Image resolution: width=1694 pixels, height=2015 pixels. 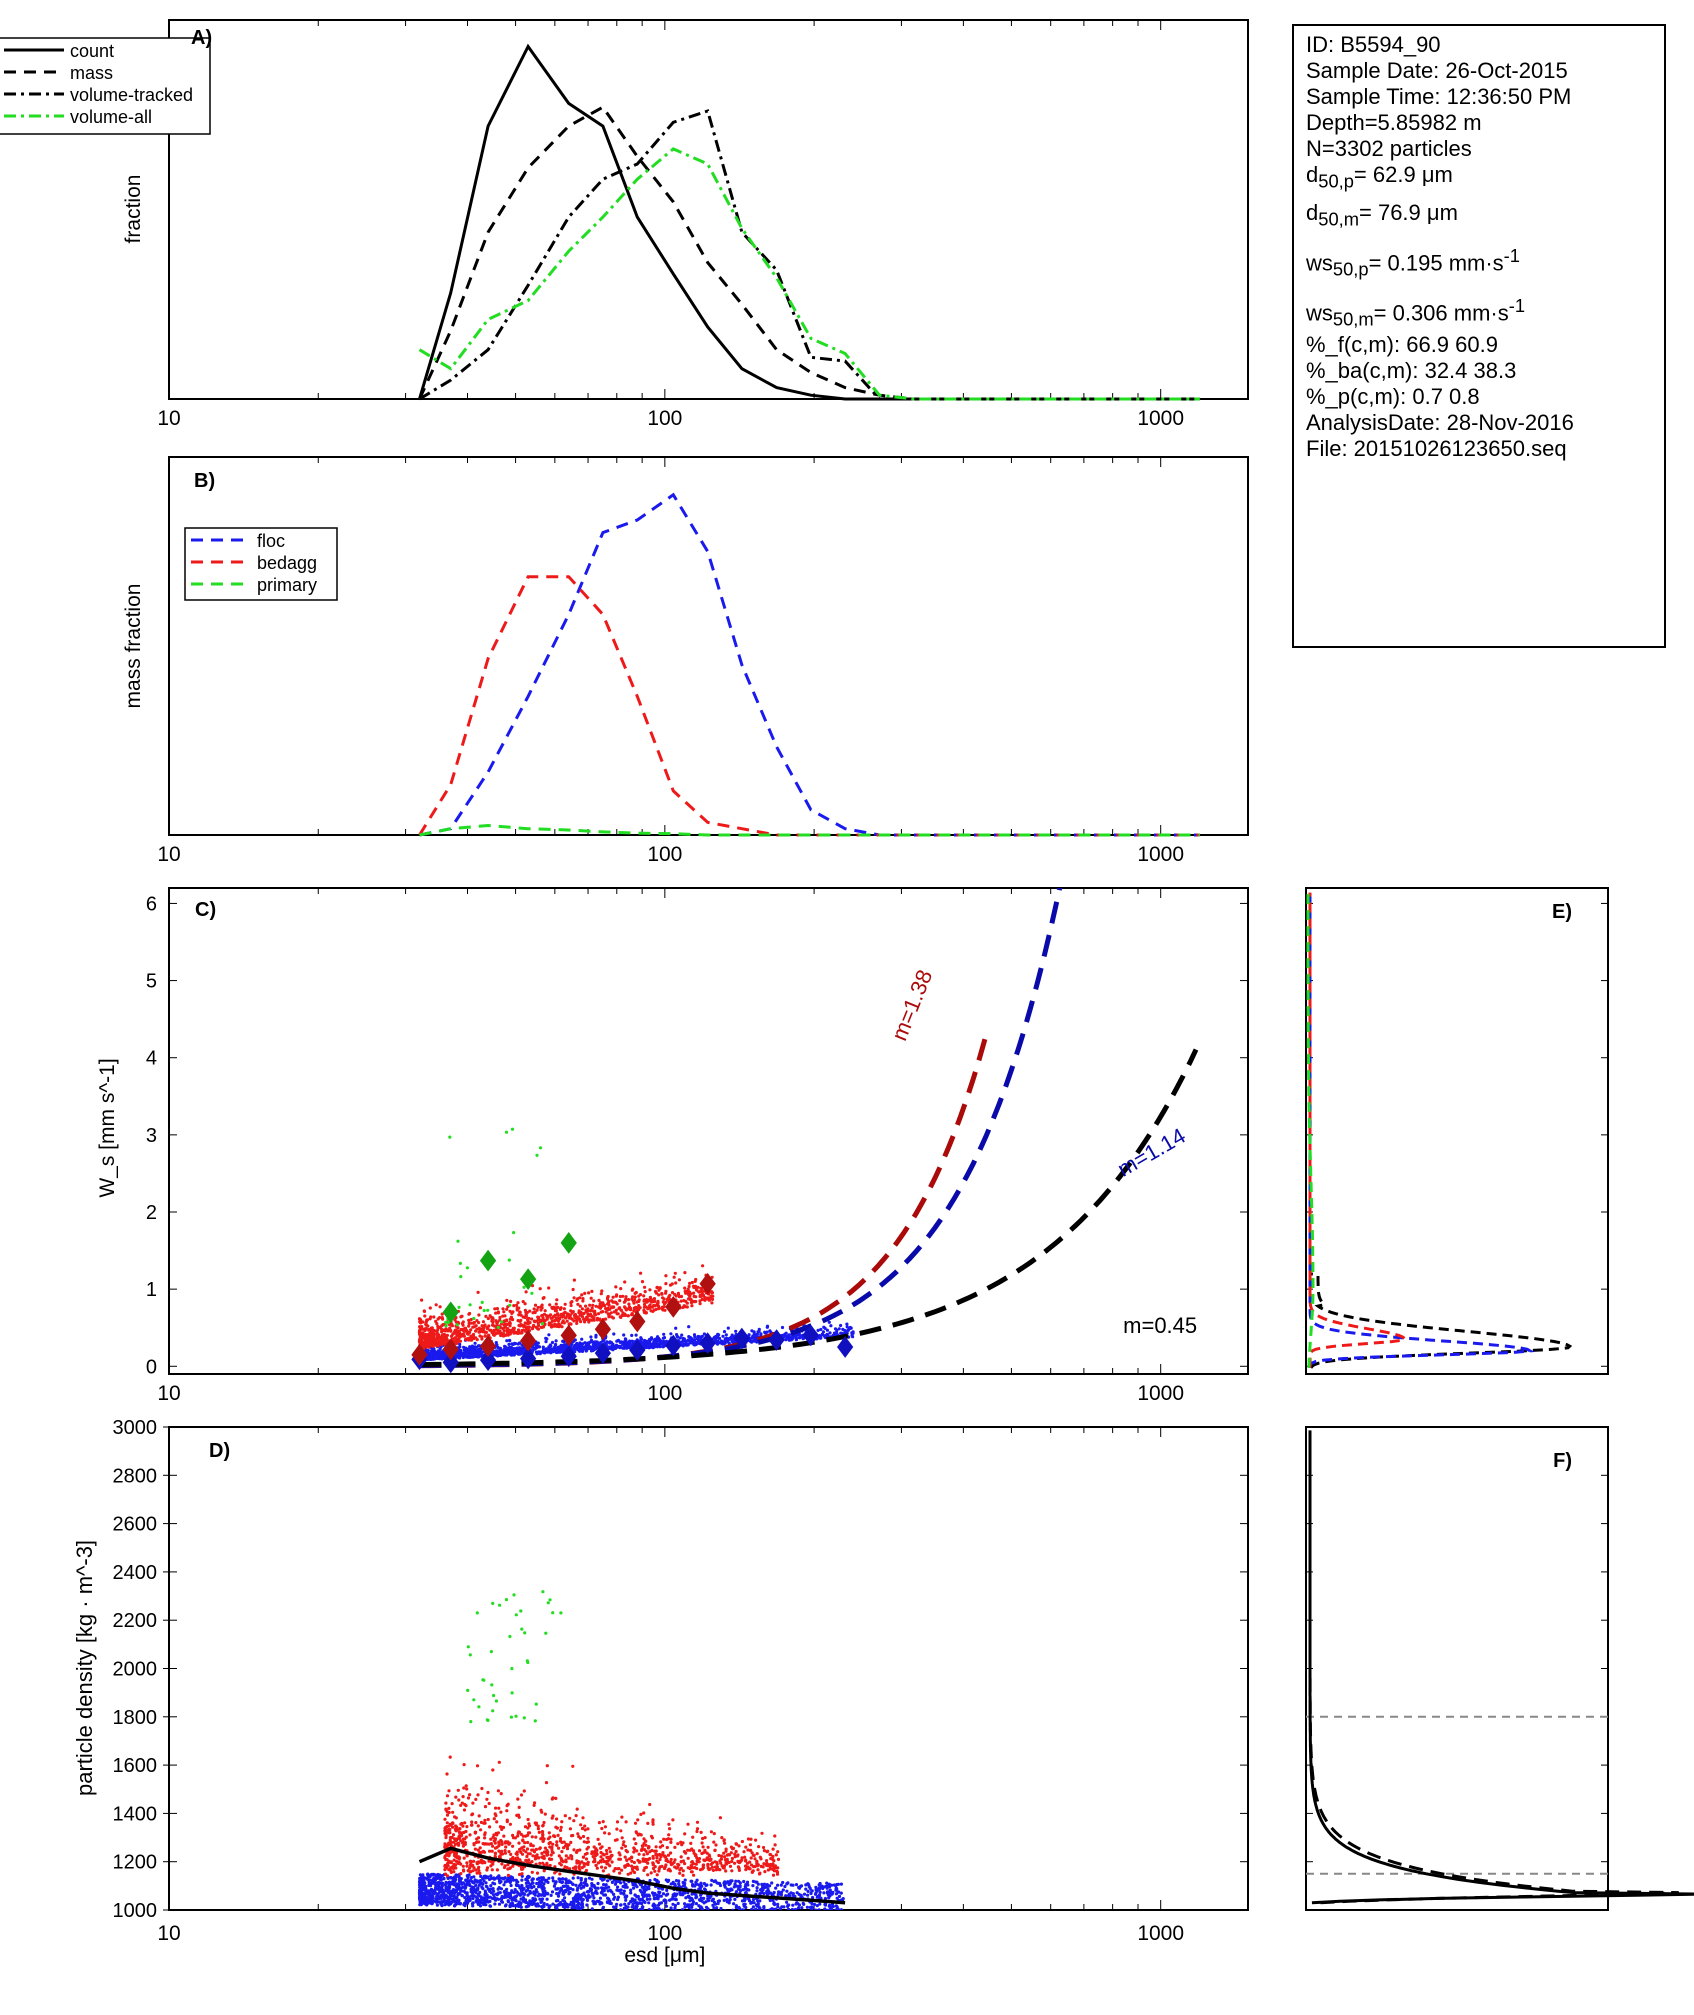 I want to click on panel-b-frame, so click(x=708, y=646).